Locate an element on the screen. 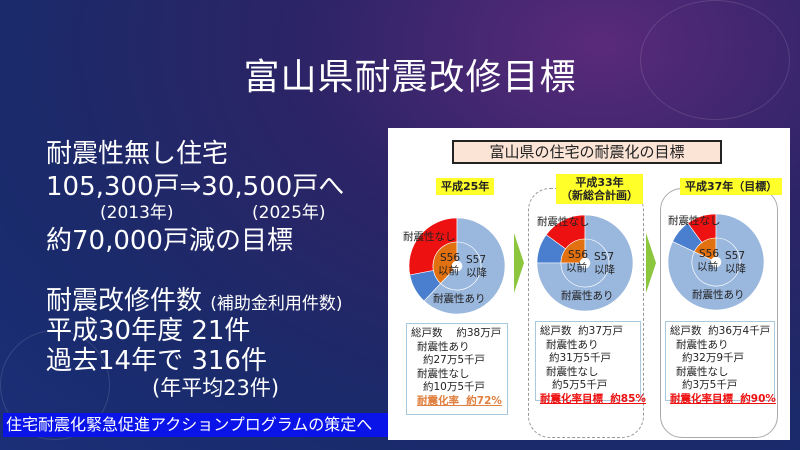 The width and height of the screenshot is (800, 450). rate: 耐震化率目標 約90% is located at coordinates (723, 398).